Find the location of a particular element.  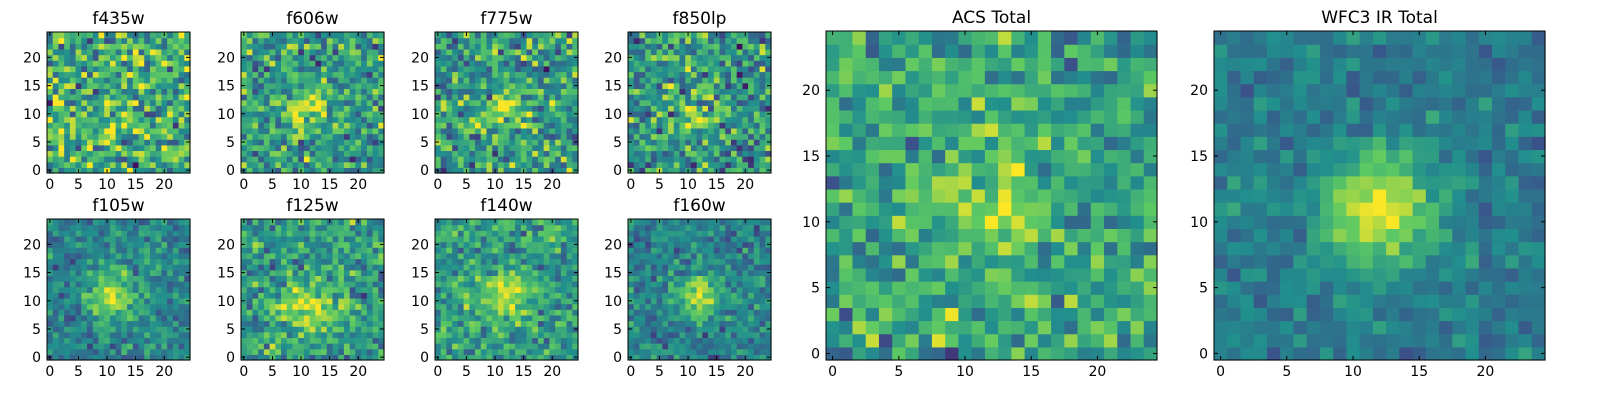

panel-frame is located at coordinates (312, 289).